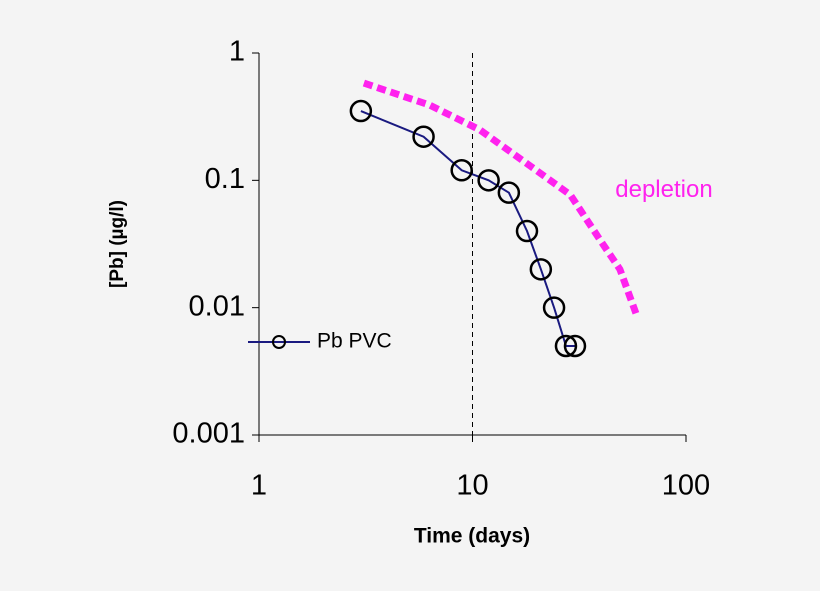  What do you see at coordinates (354, 341) in the screenshot?
I see `legend-label: Pb PVC` at bounding box center [354, 341].